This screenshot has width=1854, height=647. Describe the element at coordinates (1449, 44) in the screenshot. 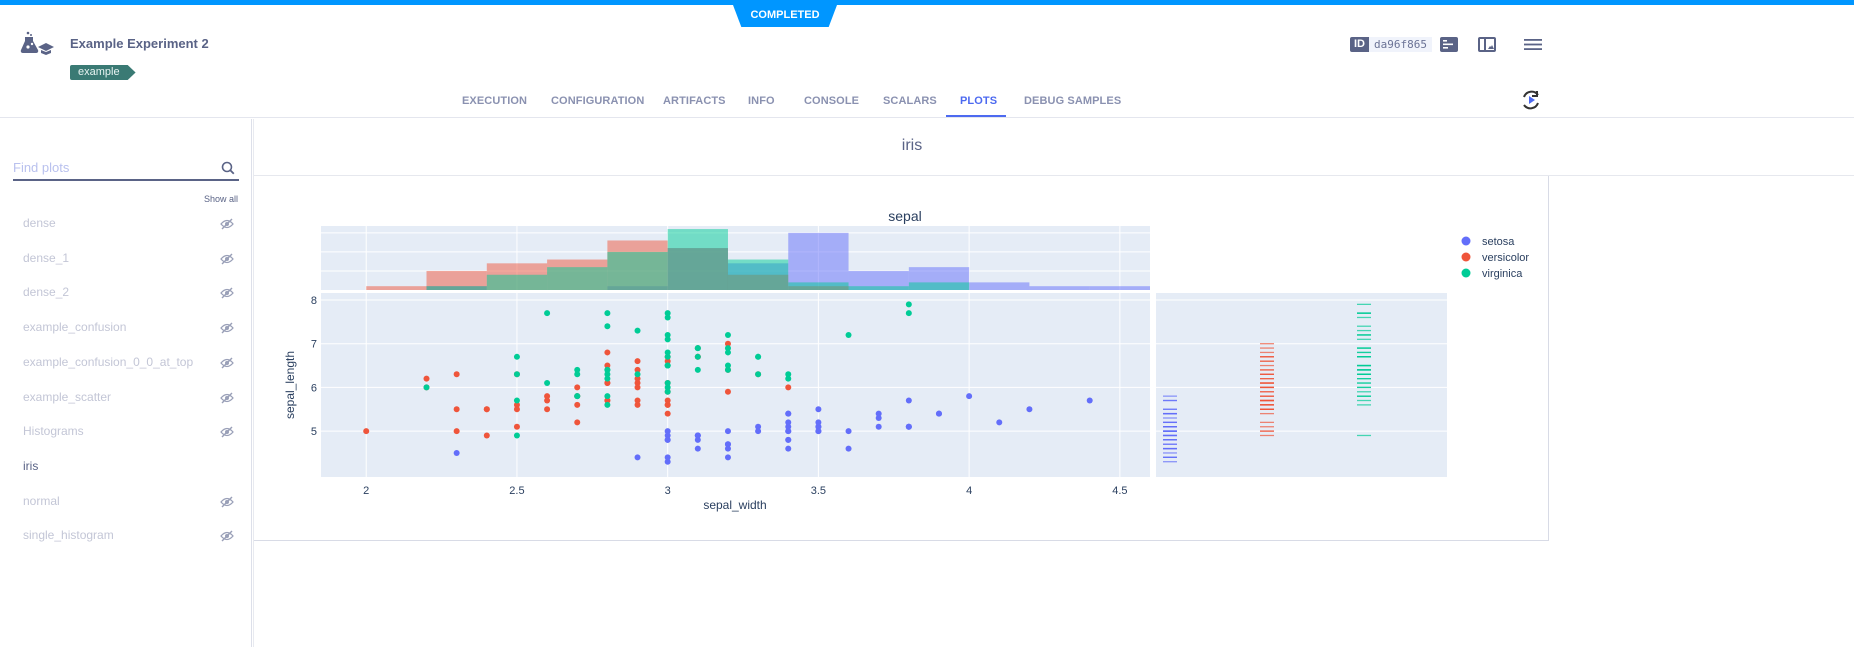

I see `details-panel-icon` at that location.